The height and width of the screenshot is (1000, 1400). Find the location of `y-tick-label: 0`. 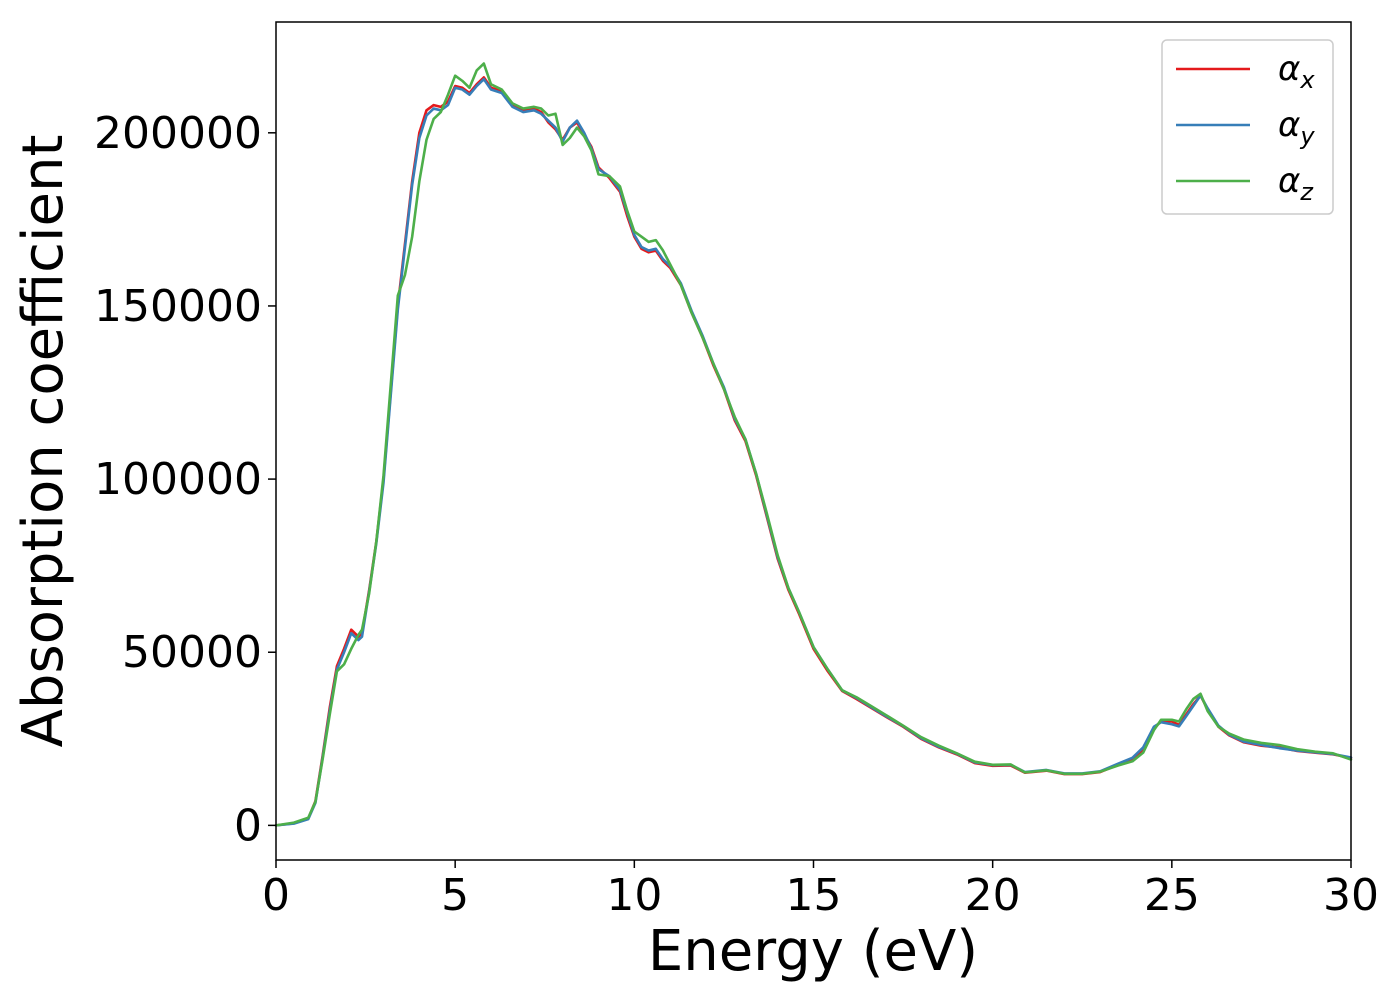

y-tick-label: 0 is located at coordinates (248, 825).